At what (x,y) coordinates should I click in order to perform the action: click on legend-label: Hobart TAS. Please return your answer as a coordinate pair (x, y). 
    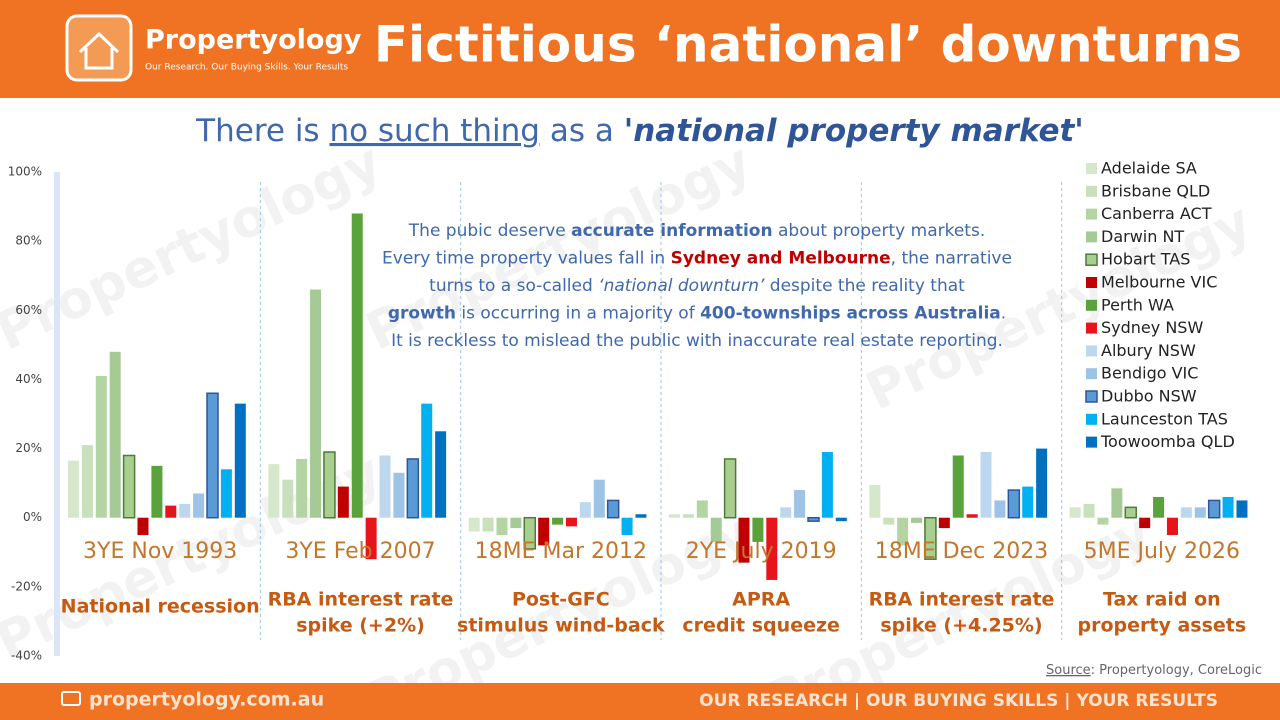
    Looking at the image, I should click on (1145, 259).